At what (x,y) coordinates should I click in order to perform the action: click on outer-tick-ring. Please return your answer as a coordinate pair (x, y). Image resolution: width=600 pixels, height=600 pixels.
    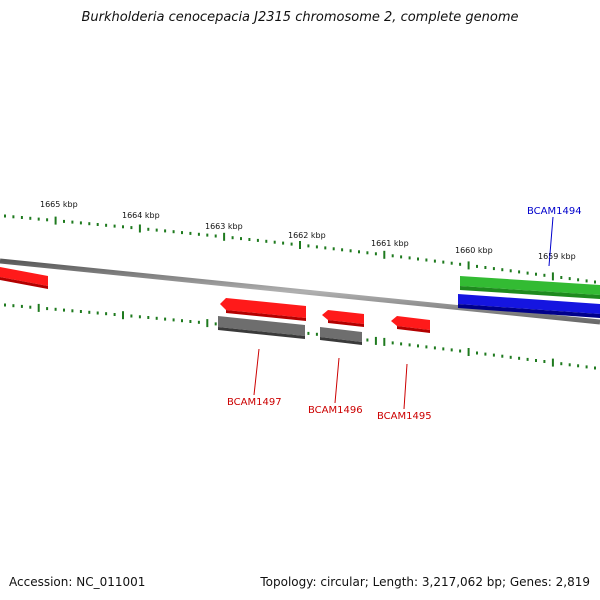
    Looking at the image, I should click on (300, 249).